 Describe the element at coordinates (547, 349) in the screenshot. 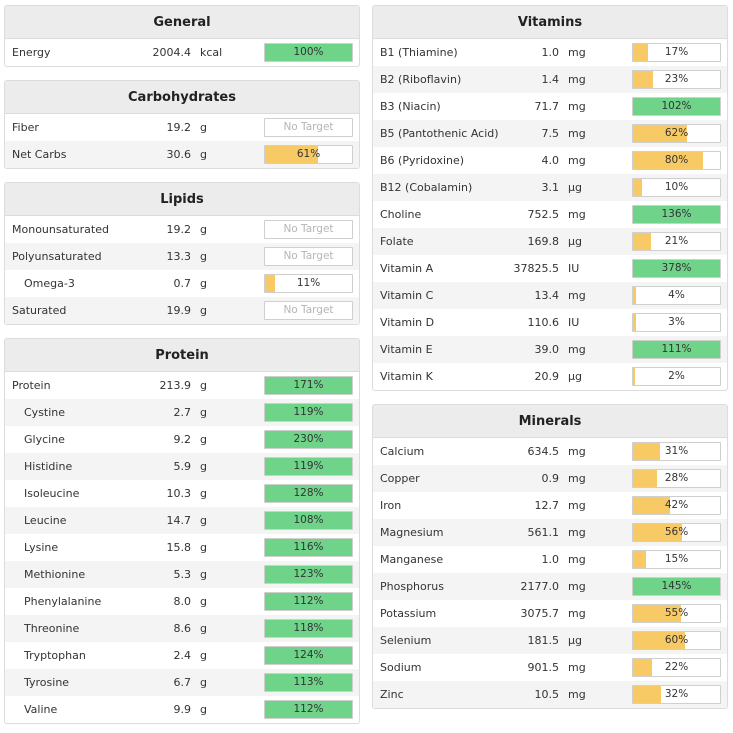

I see `nutrient-amount: 39.0` at that location.